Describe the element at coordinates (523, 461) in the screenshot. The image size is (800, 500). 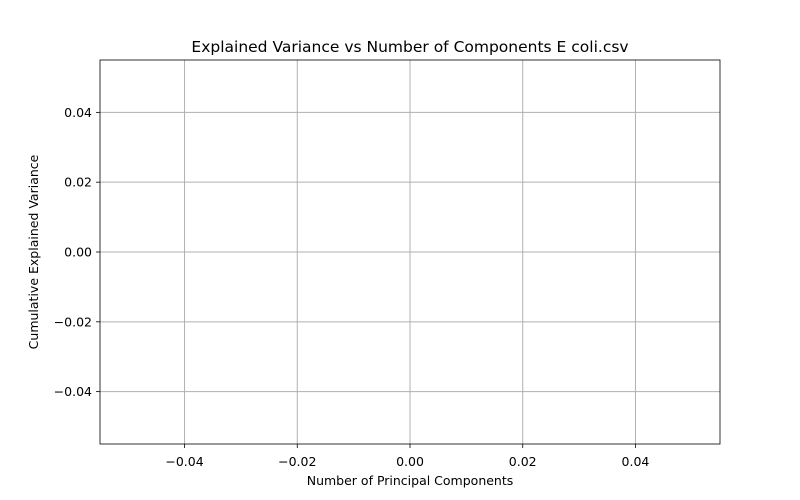
I see `x-tick-label: 0.02` at that location.